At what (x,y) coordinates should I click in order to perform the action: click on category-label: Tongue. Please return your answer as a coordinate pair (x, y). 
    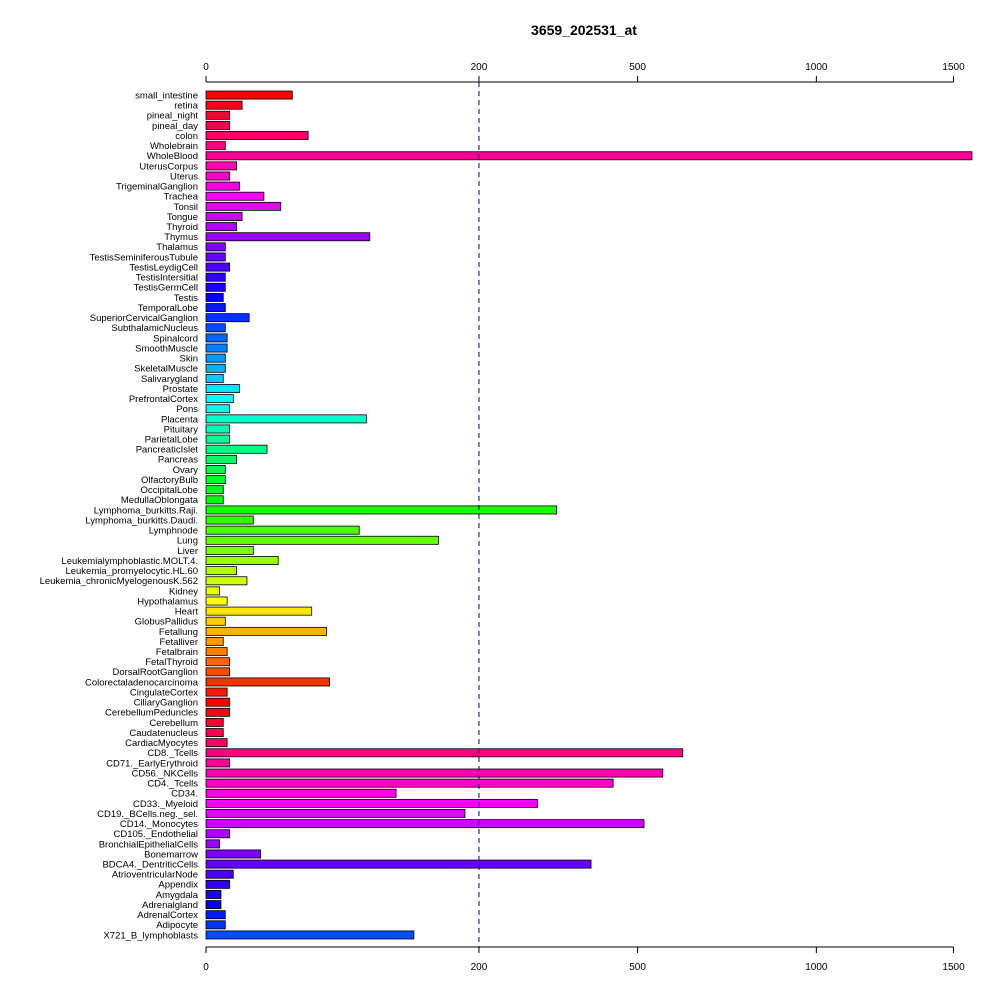
    Looking at the image, I should click on (182, 217).